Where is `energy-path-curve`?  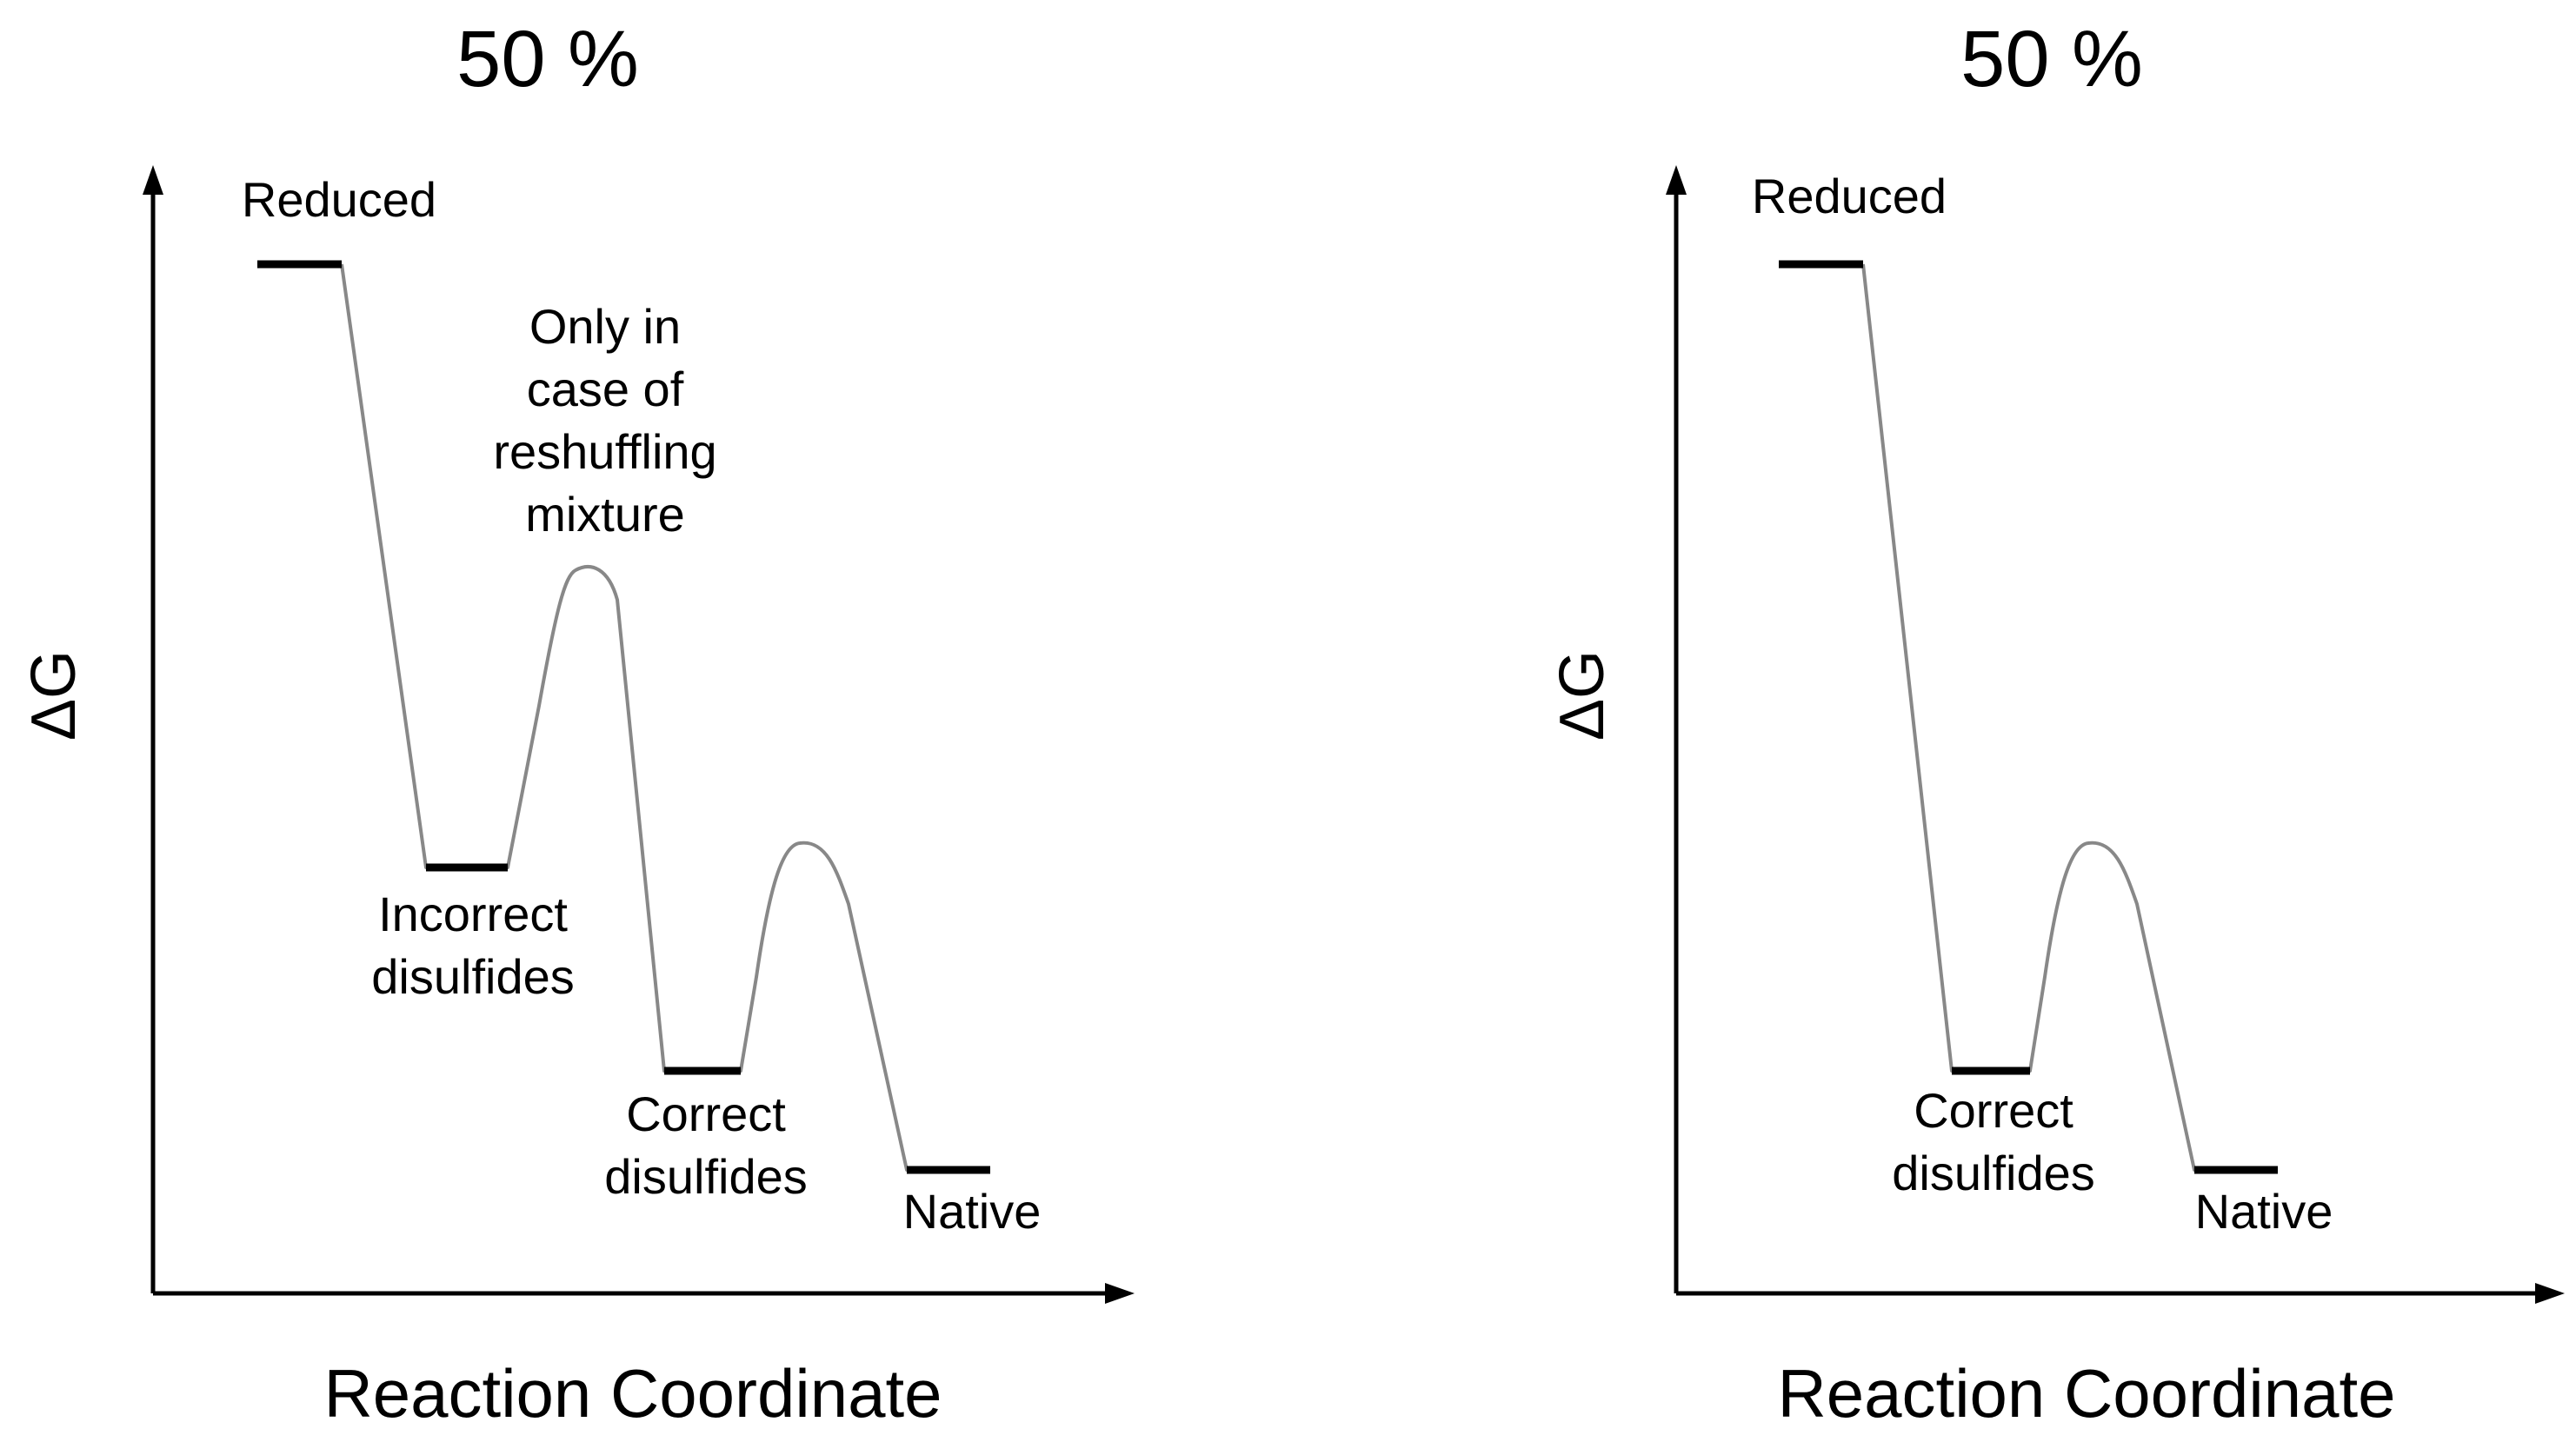 energy-path-curve is located at coordinates (2069, 717).